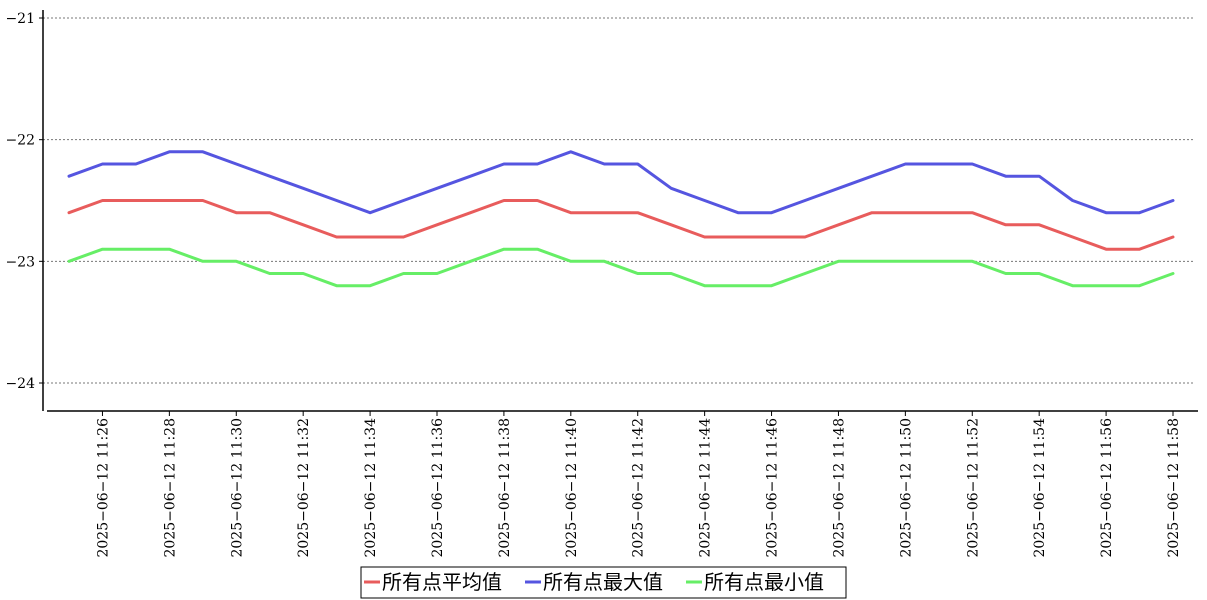 The image size is (1207, 600). What do you see at coordinates (20, 201) in the screenshot?
I see `y-tick-labels: −21 −22 −23 −24` at bounding box center [20, 201].